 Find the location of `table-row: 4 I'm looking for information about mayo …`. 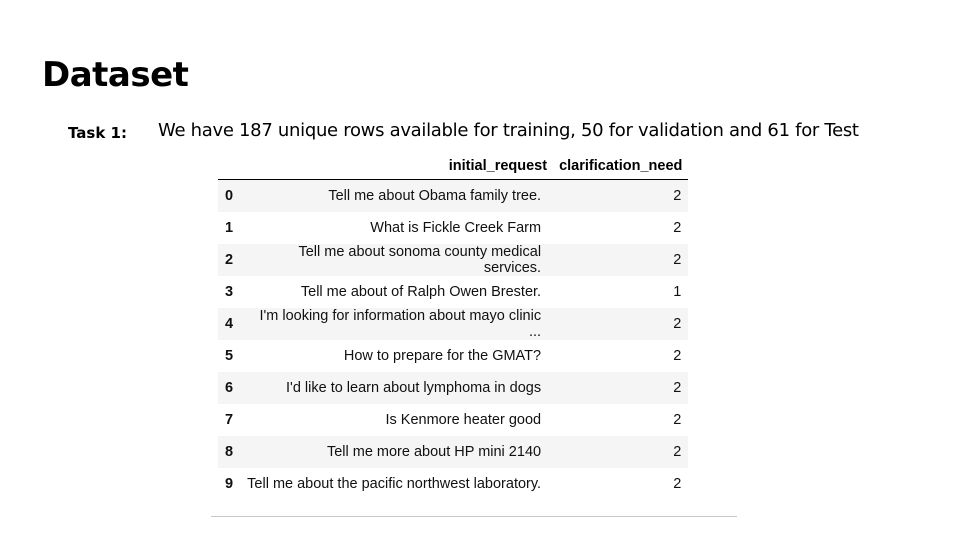

table-row: 4 I'm looking for information about mayo … is located at coordinates (453, 324).